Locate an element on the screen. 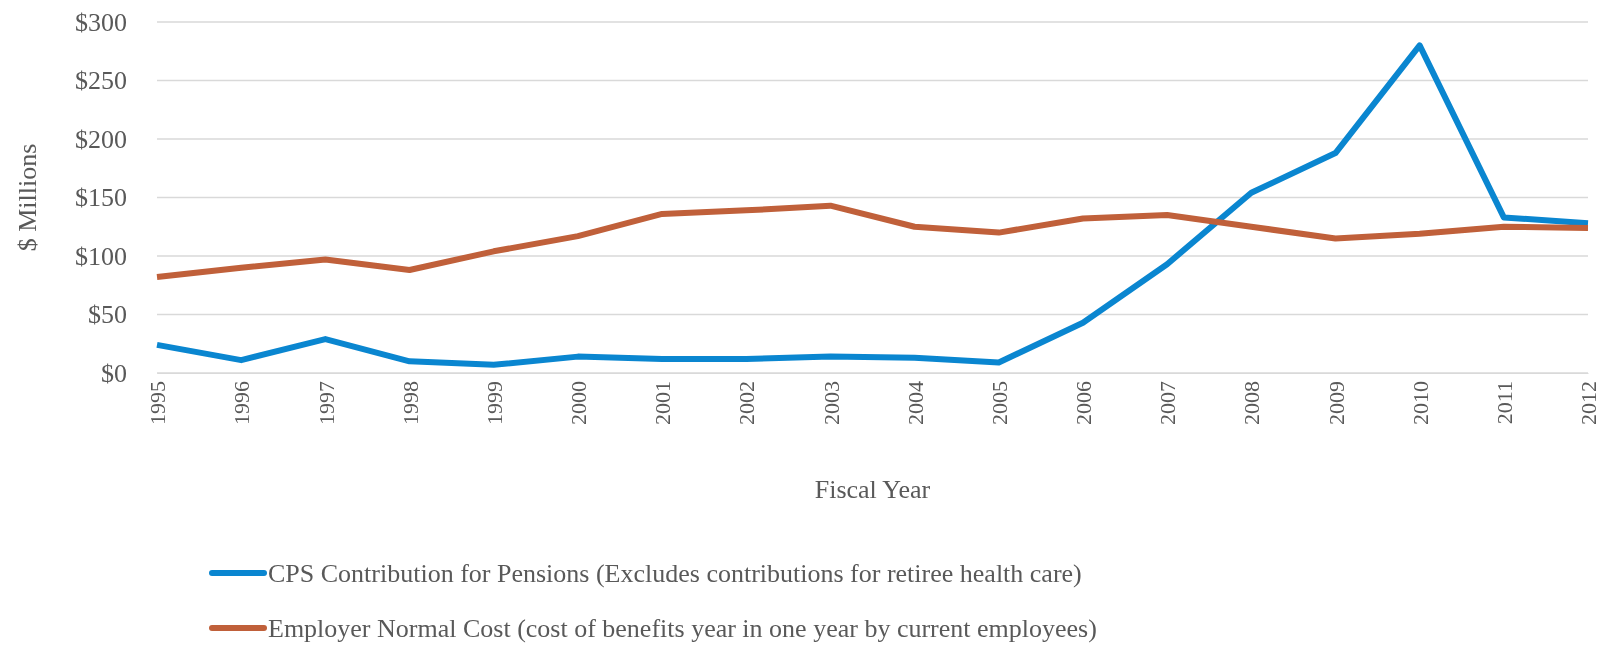  y-tick-label: $300 is located at coordinates (101, 22).